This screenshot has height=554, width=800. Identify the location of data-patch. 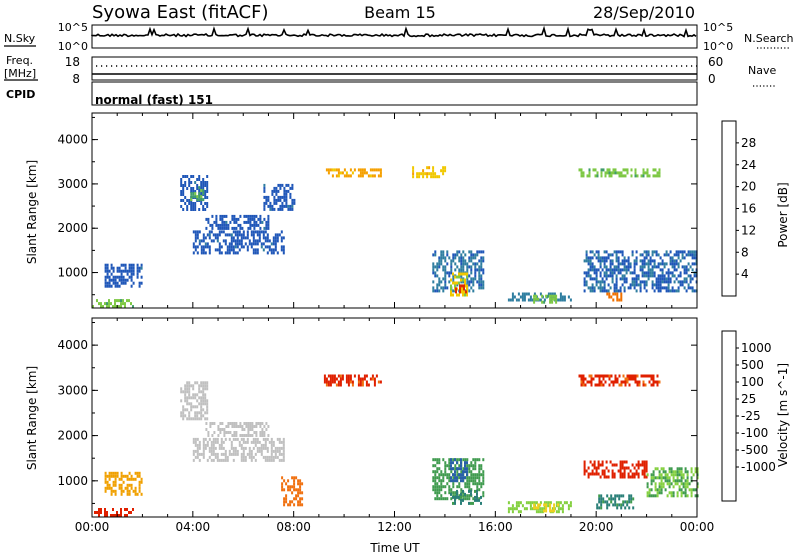
(546, 508).